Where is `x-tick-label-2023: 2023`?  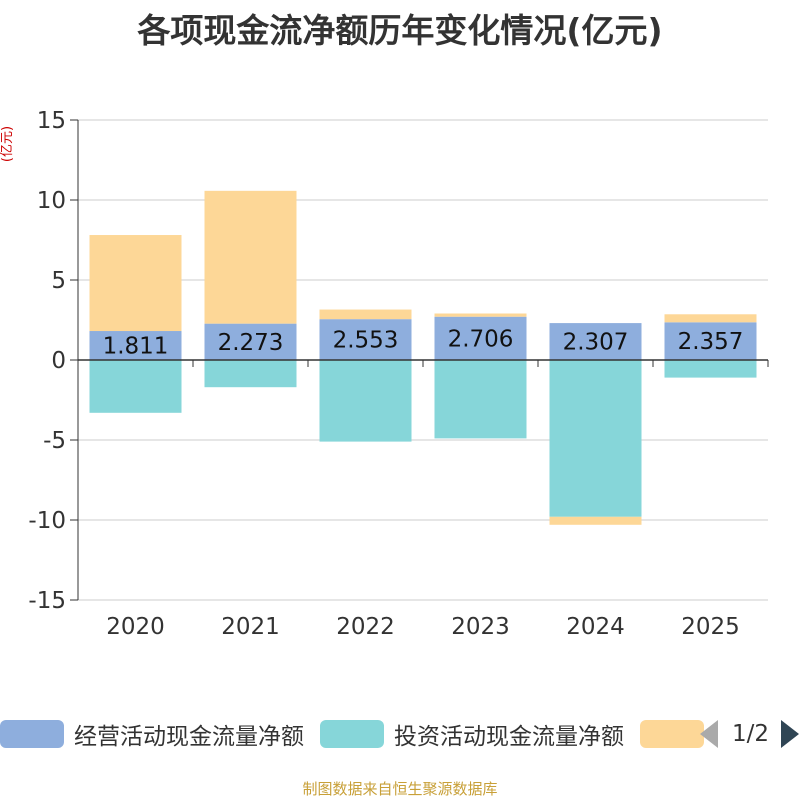 x-tick-label-2023: 2023 is located at coordinates (480, 627).